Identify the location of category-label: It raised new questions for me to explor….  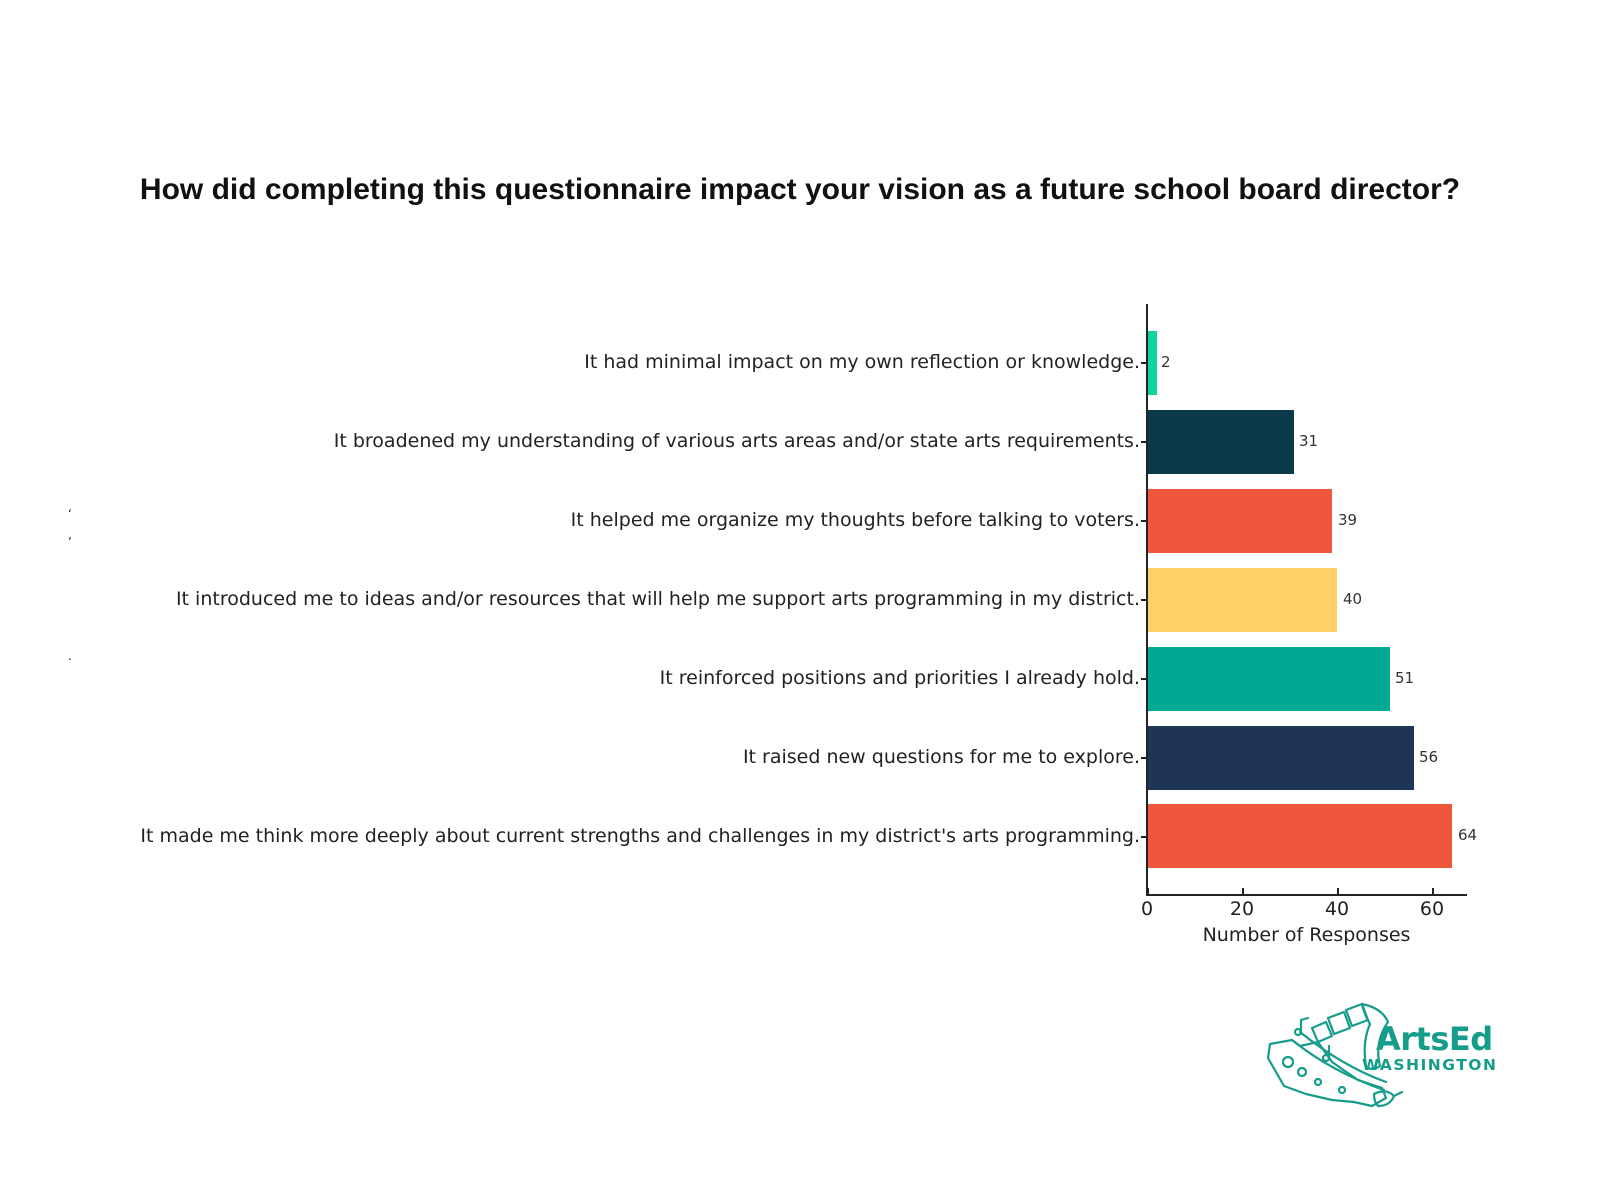
(941, 757).